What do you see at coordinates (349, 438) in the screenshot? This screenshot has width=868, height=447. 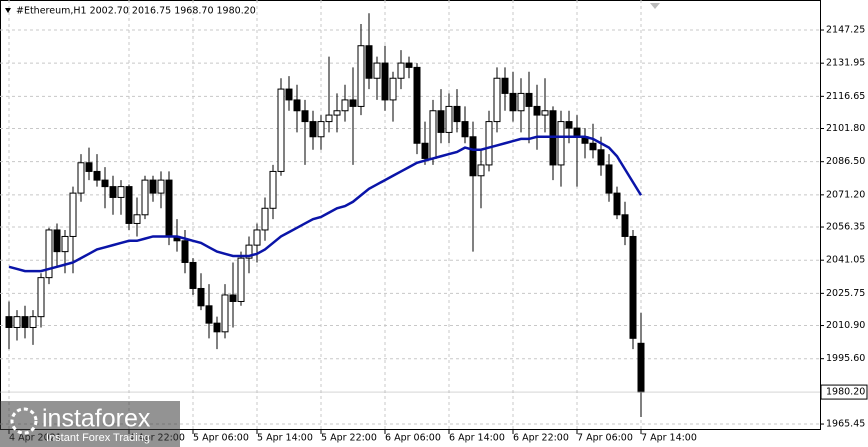 I see `x-tick-label: 5 Apr 22:00` at bounding box center [349, 438].